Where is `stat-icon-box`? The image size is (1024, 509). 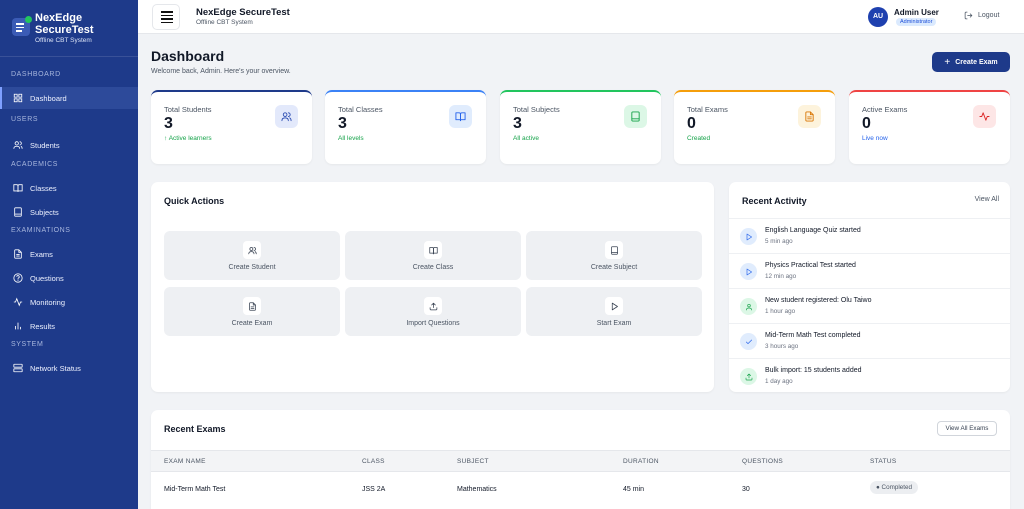
stat-icon-box is located at coordinates (984, 116).